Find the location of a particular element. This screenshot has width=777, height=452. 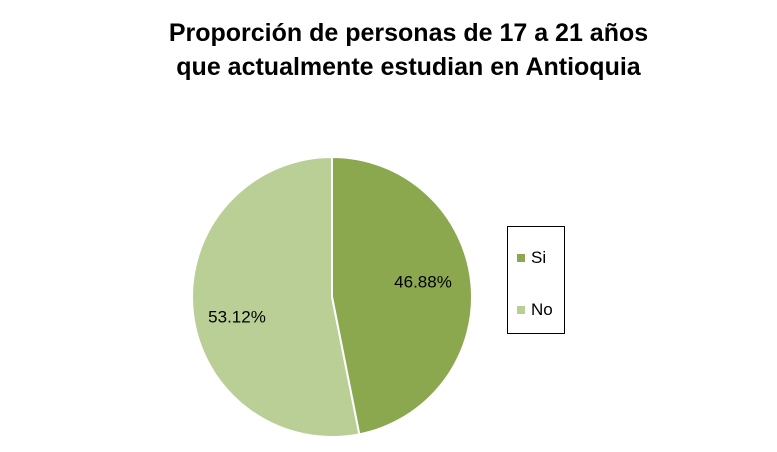

legend-label-si: Si is located at coordinates (539, 257).